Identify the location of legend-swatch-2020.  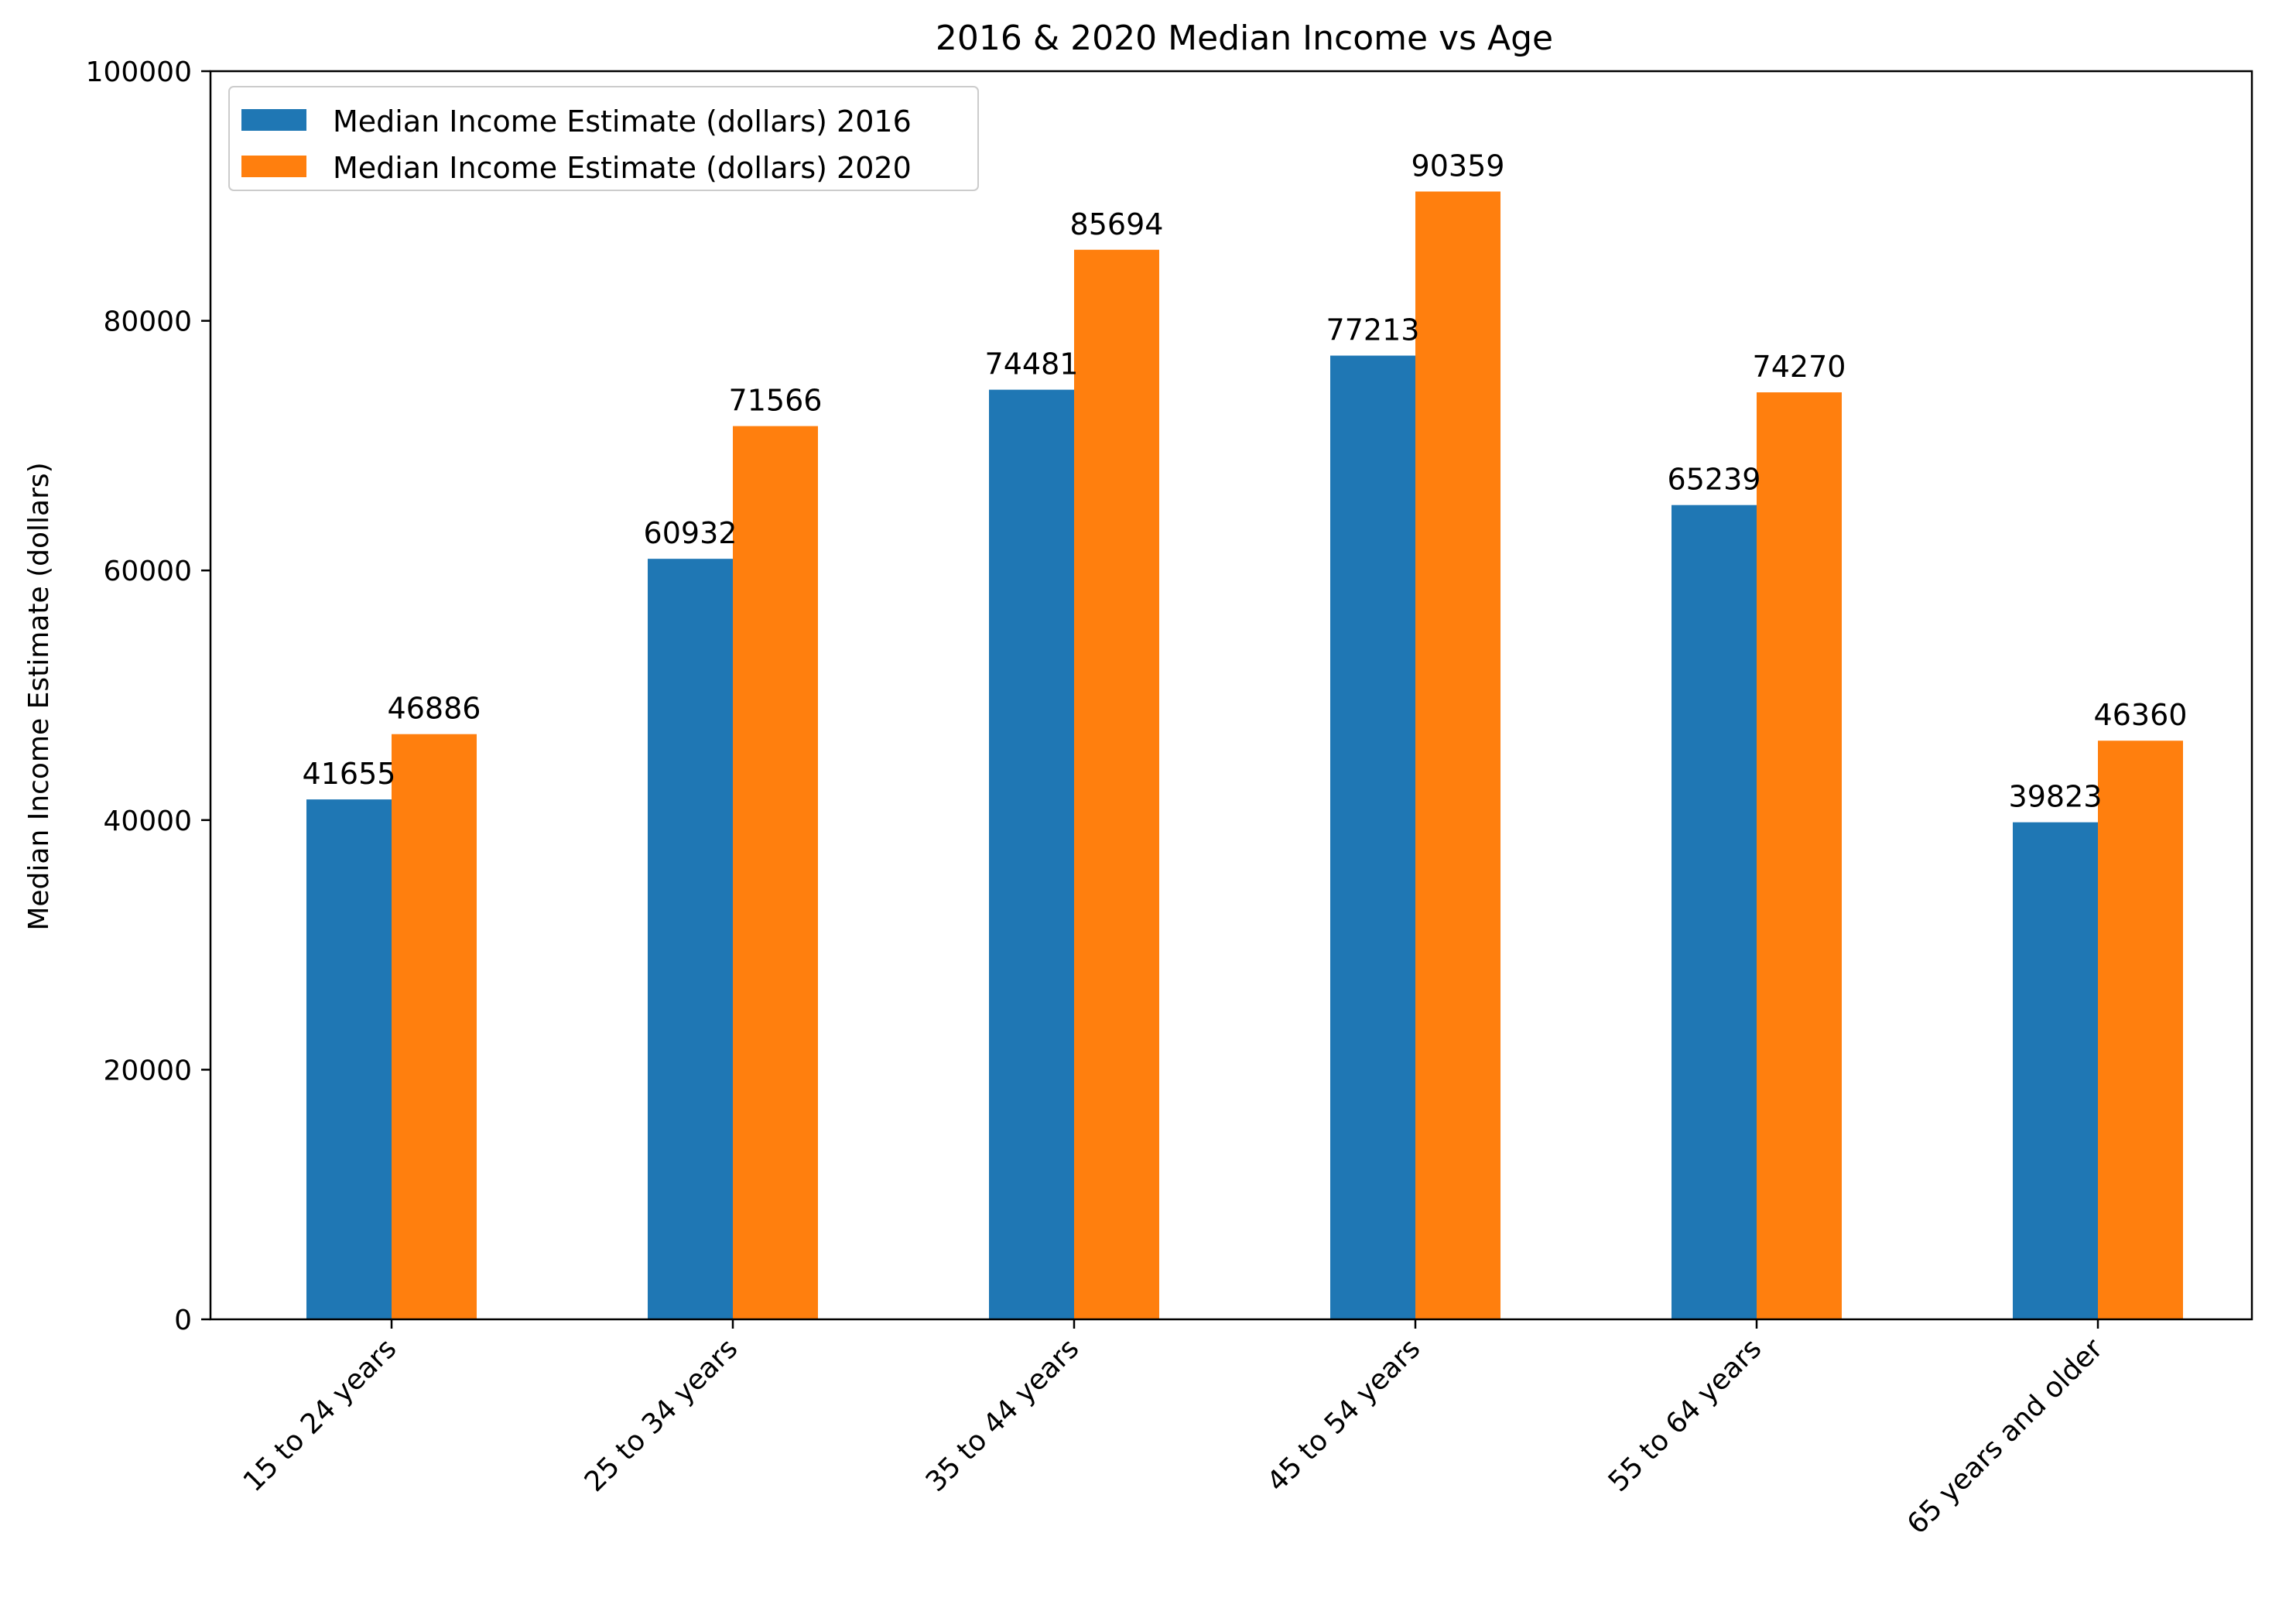
(273, 166).